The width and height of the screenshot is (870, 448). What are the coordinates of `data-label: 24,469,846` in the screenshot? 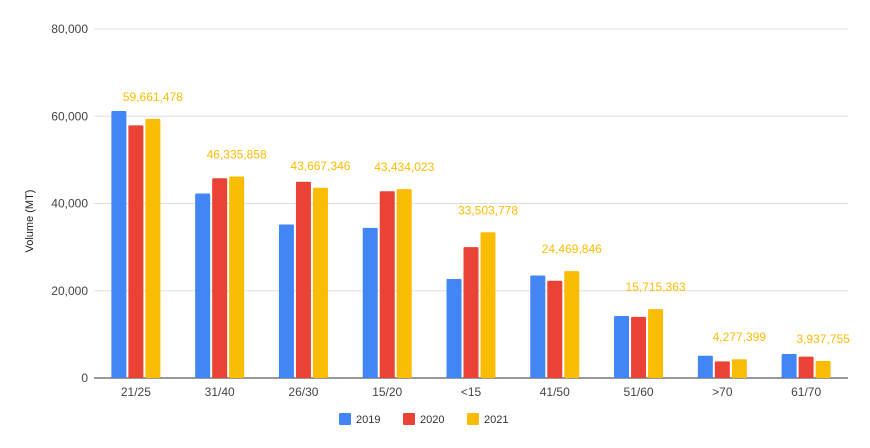 It's located at (572, 249).